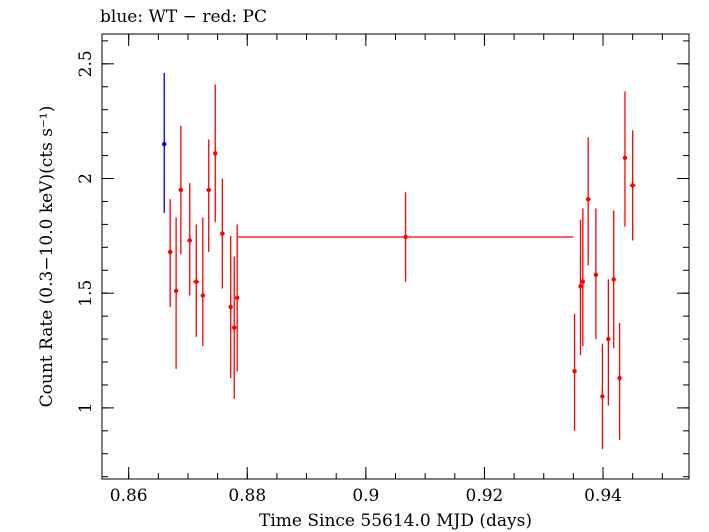  What do you see at coordinates (395, 521) in the screenshot?
I see `x-axis-label: Time Since 55614.0 MJD (days)` at bounding box center [395, 521].